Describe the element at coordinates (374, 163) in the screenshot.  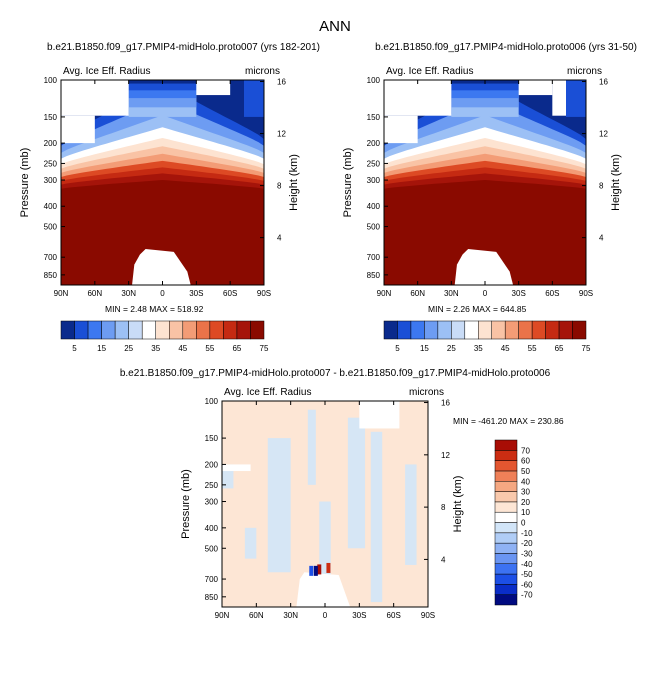
I see `y-tick-label: 250` at that location.